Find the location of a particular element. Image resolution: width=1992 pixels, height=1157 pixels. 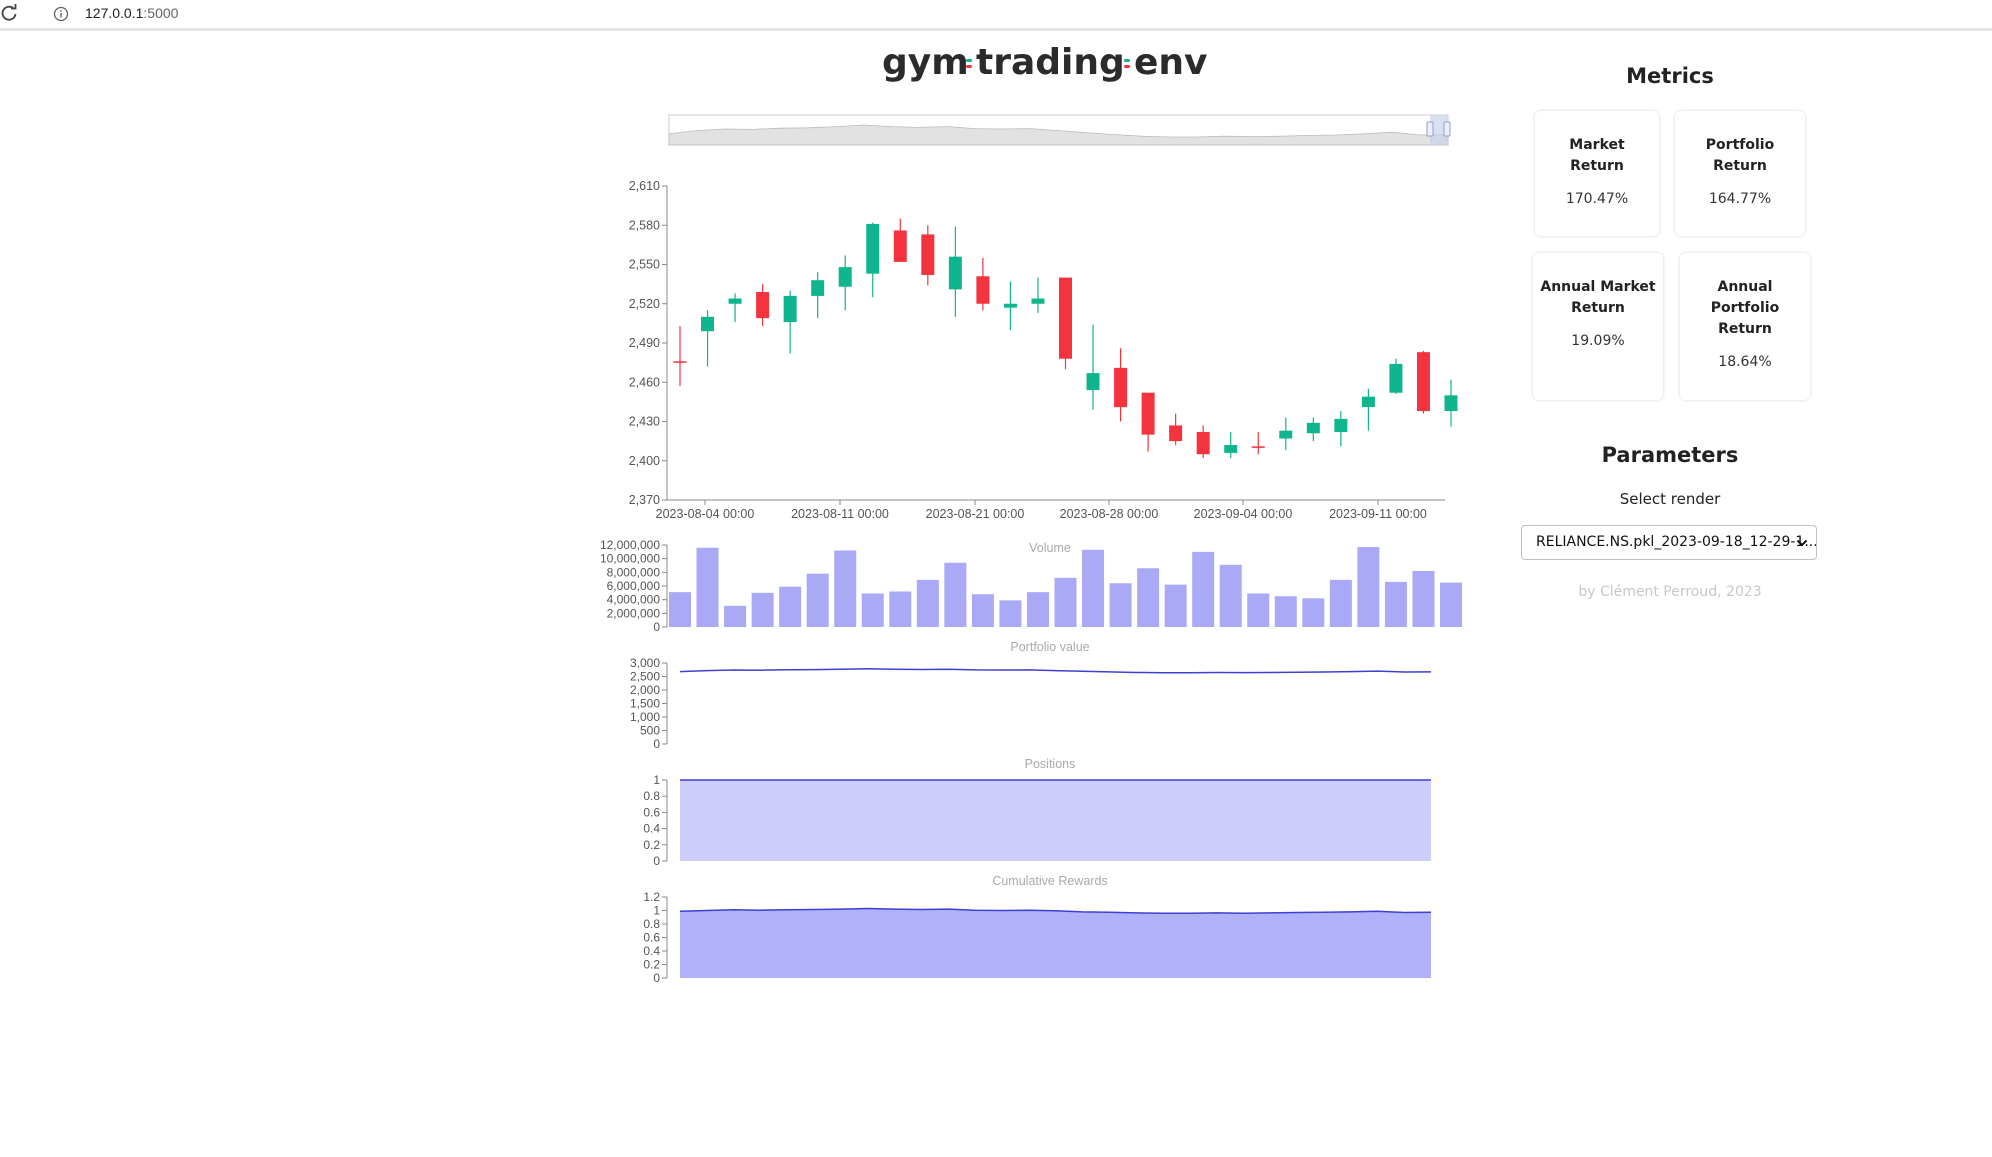

card-title: Market Return is located at coordinates (1597, 155).